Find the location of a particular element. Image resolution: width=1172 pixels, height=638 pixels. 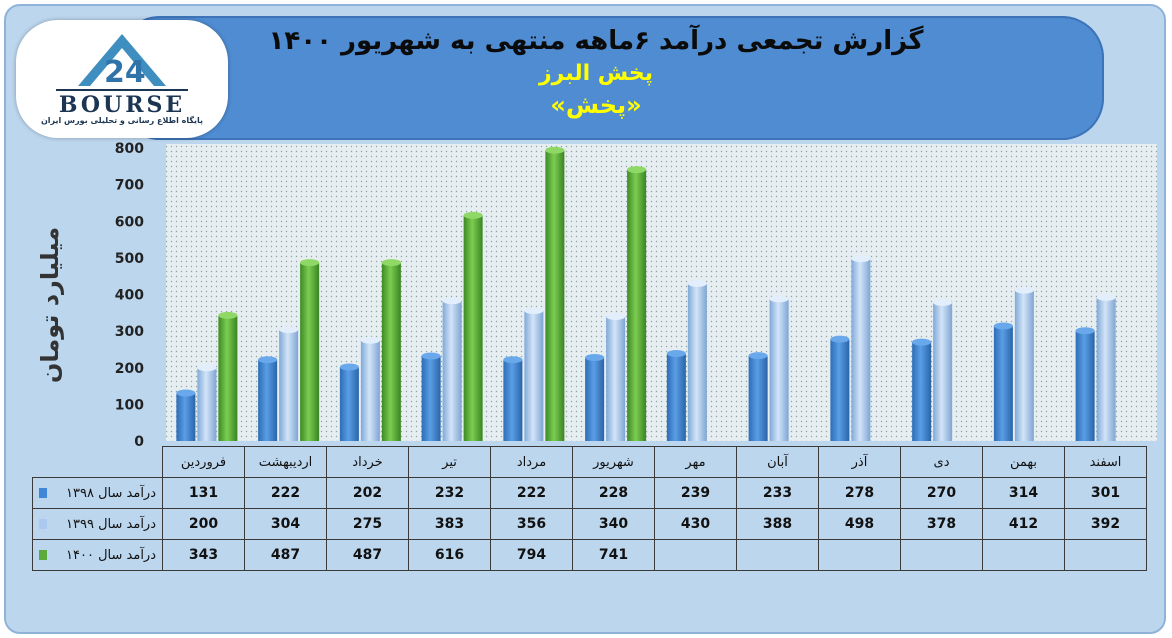

table-cell: 388 is located at coordinates (777, 524).